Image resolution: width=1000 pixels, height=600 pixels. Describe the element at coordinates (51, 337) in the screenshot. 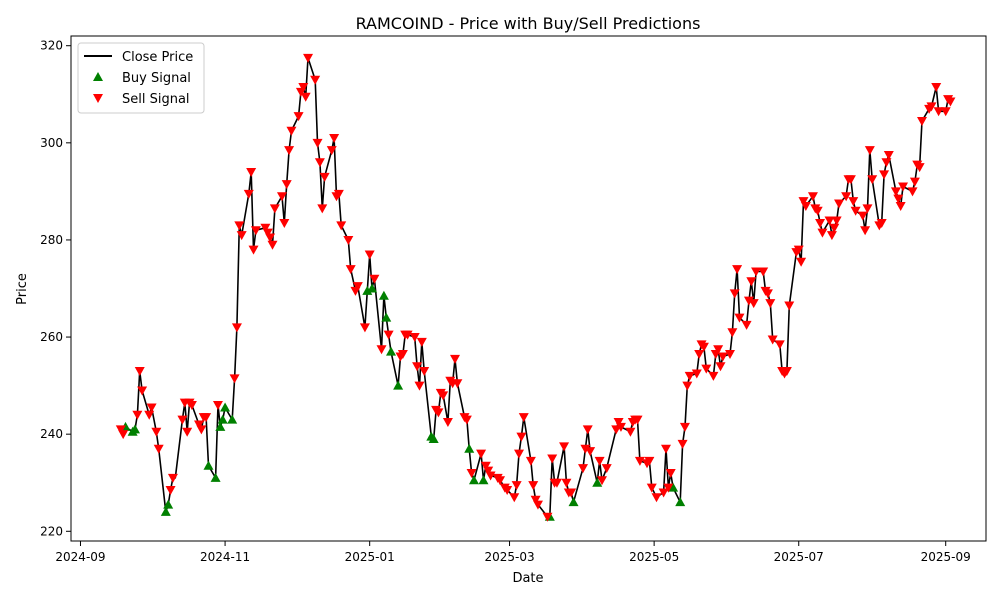

I see `y-tick-label: 260` at that location.